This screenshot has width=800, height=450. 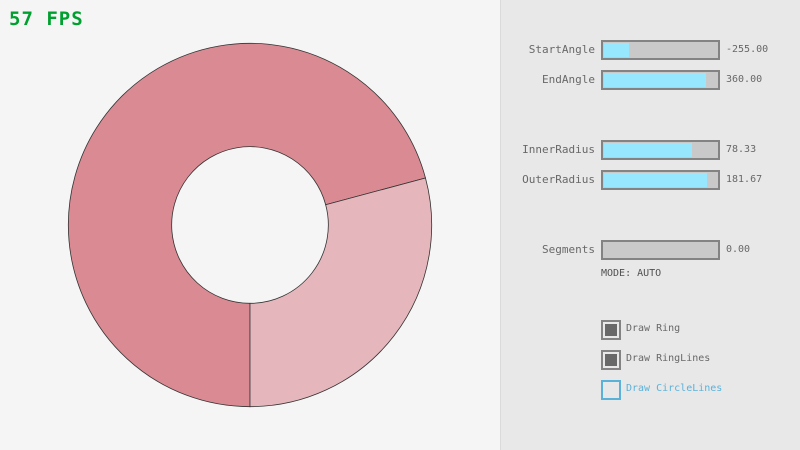 What do you see at coordinates (611, 390) in the screenshot?
I see `draw-circlelines-checkbox` at bounding box center [611, 390].